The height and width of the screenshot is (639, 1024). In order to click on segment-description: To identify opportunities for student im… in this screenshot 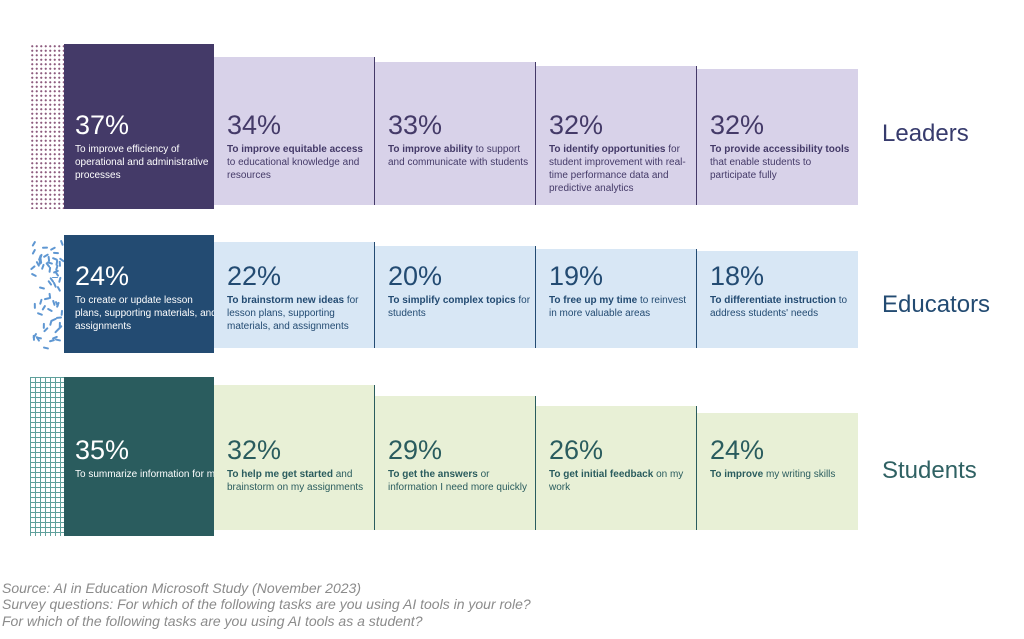, I will do `click(622, 169)`.